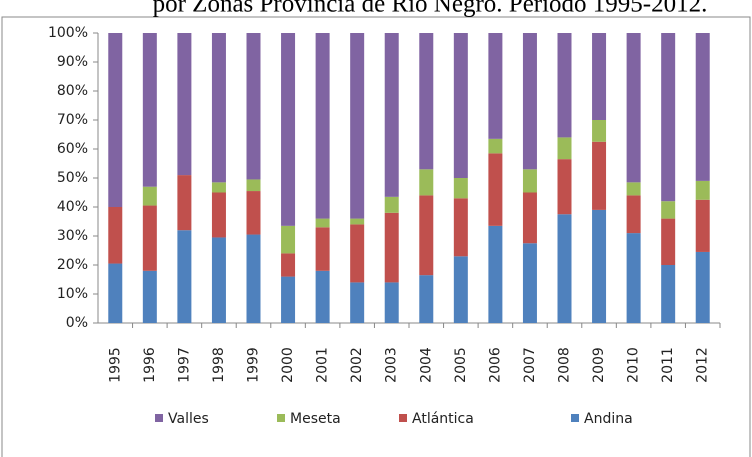 Image resolution: width=752 pixels, height=457 pixels. I want to click on x-tick-label: 2004, so click(426, 365).